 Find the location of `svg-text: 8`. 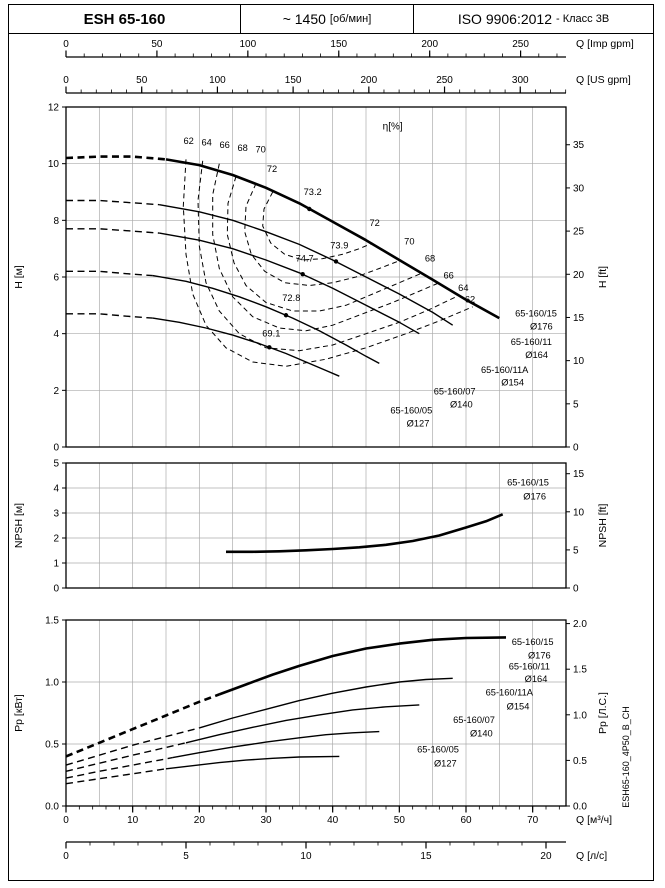

svg-text: 8 is located at coordinates (56, 221).